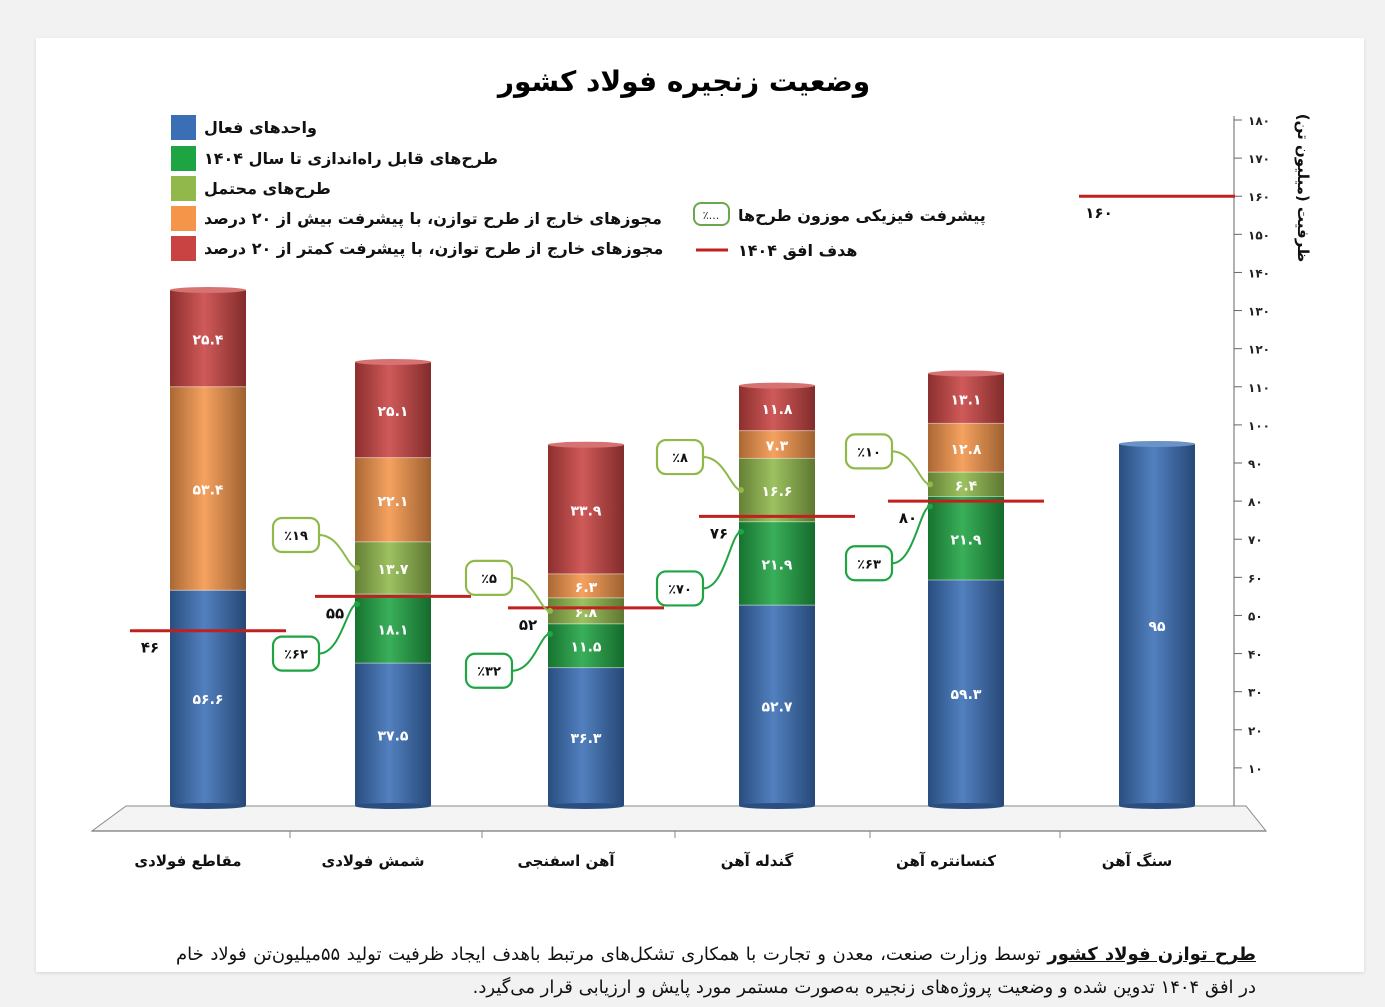 The image size is (1385, 1007). What do you see at coordinates (393, 570) in the screenshot?
I see `data-label: ۱۳.۷` at bounding box center [393, 570].